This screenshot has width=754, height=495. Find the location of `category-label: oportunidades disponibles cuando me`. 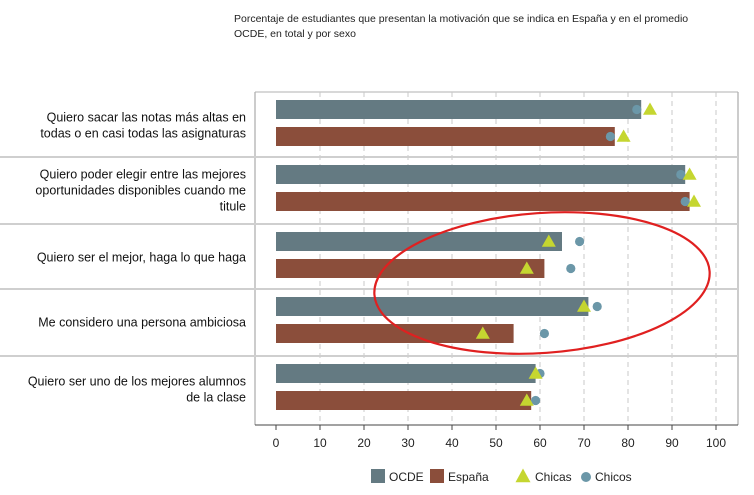

category-label: oportunidades disponibles cuando me is located at coordinates (140, 191).